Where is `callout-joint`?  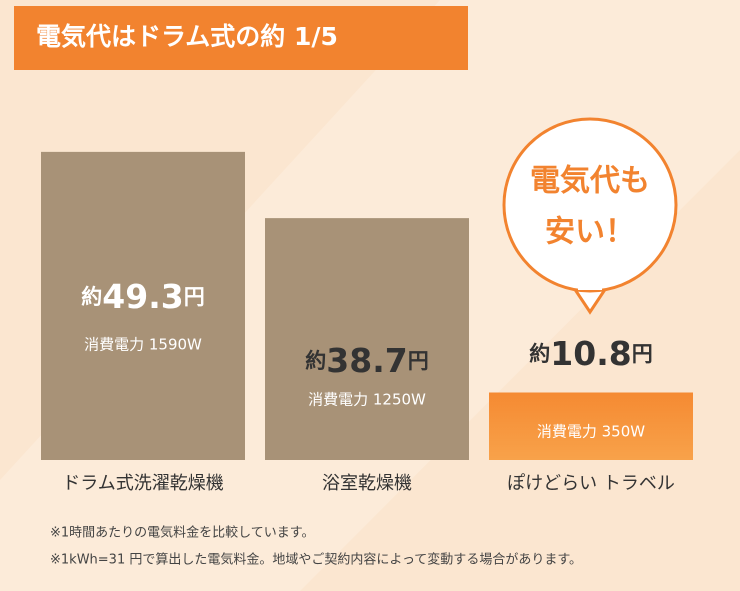
callout-joint is located at coordinates (590, 287).